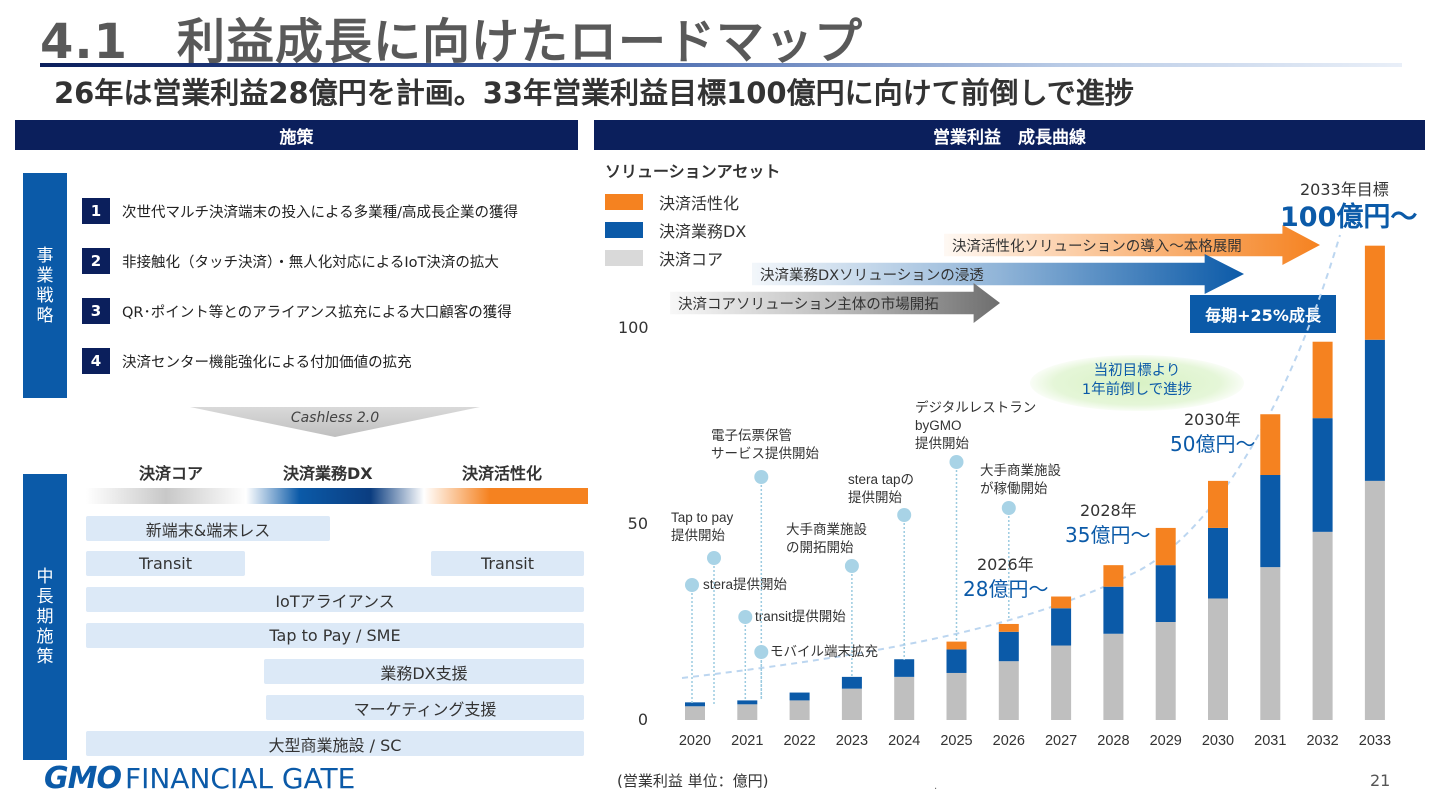 The image size is (1440, 810). Describe the element at coordinates (1165, 671) in the screenshot. I see `bar-segment-core-2029` at that location.